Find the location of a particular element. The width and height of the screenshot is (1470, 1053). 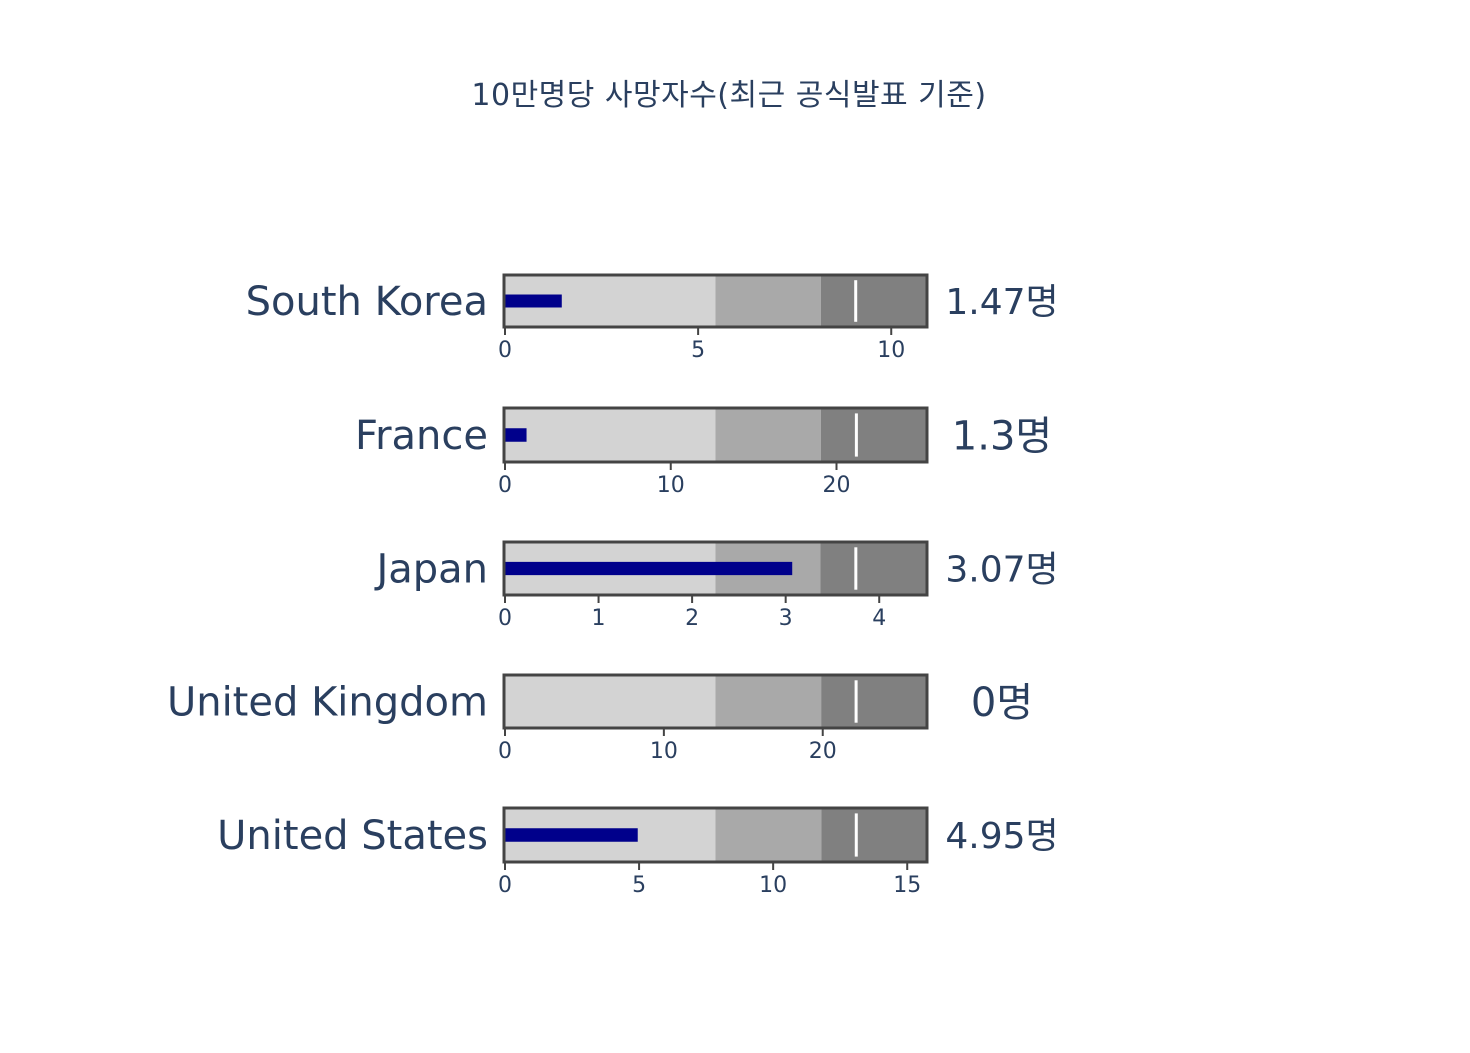

bullet-label: France is located at coordinates (421, 436).